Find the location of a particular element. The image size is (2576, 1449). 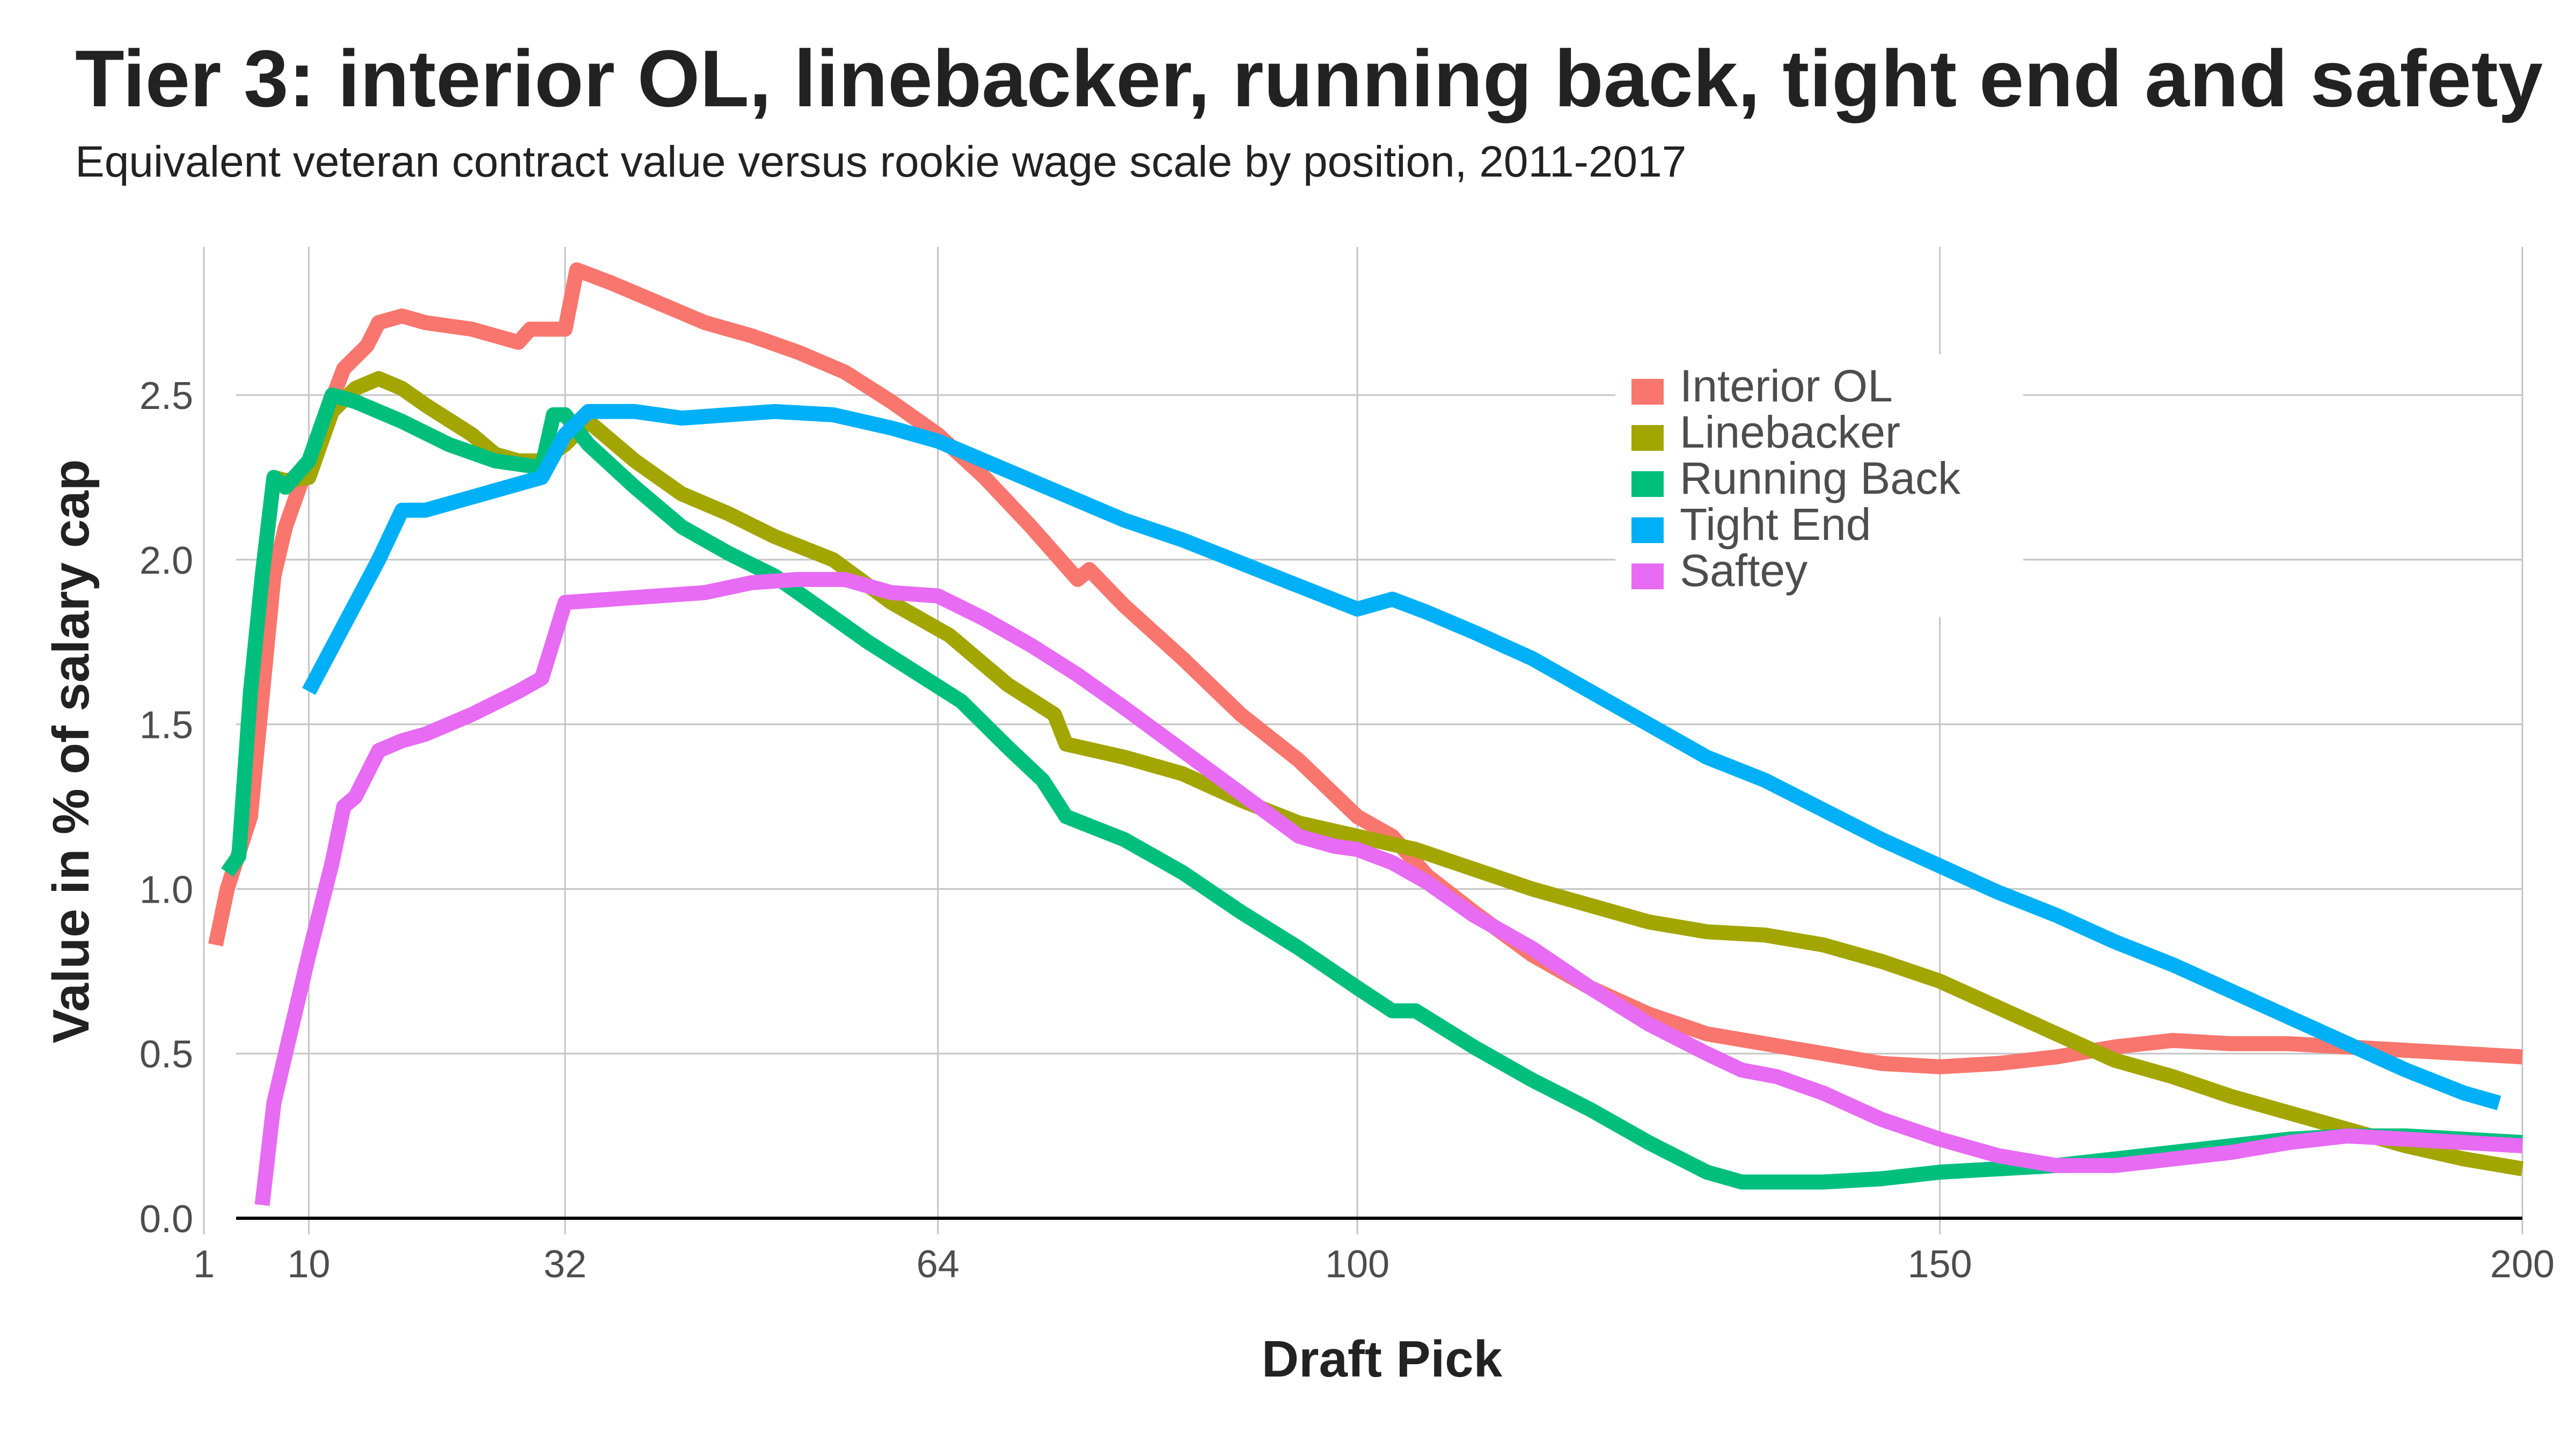

legend-label: Tight End is located at coordinates (1775, 524).